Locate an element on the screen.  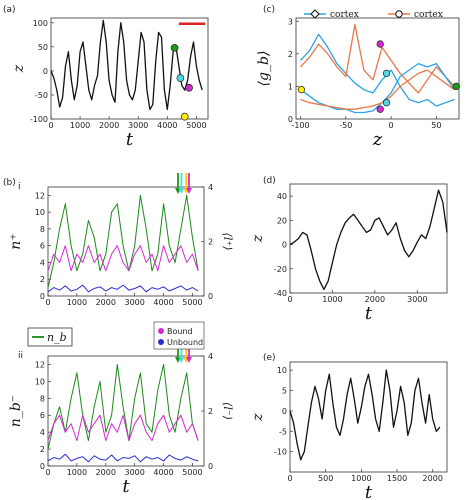
legend-dot-bound is located at coordinates (161, 331).